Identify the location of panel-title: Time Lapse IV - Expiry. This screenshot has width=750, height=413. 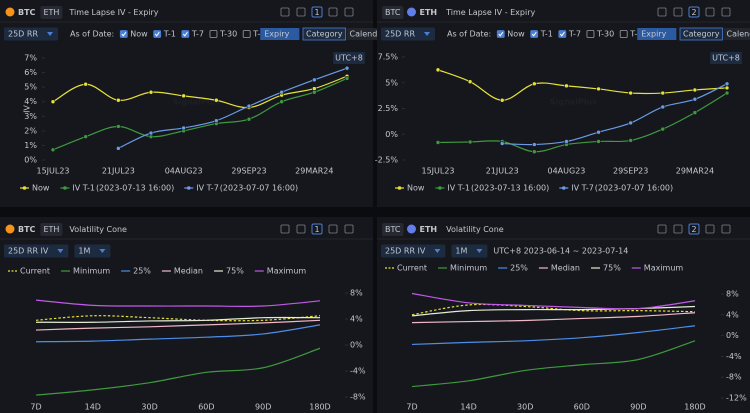
(490, 12).